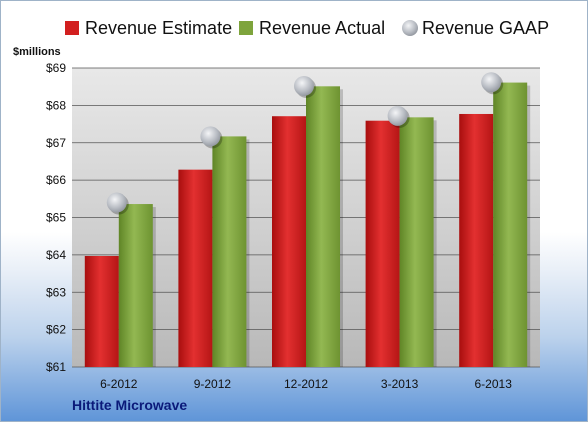  What do you see at coordinates (400, 384) in the screenshot?
I see `x-tick-label: 3-2013` at bounding box center [400, 384].